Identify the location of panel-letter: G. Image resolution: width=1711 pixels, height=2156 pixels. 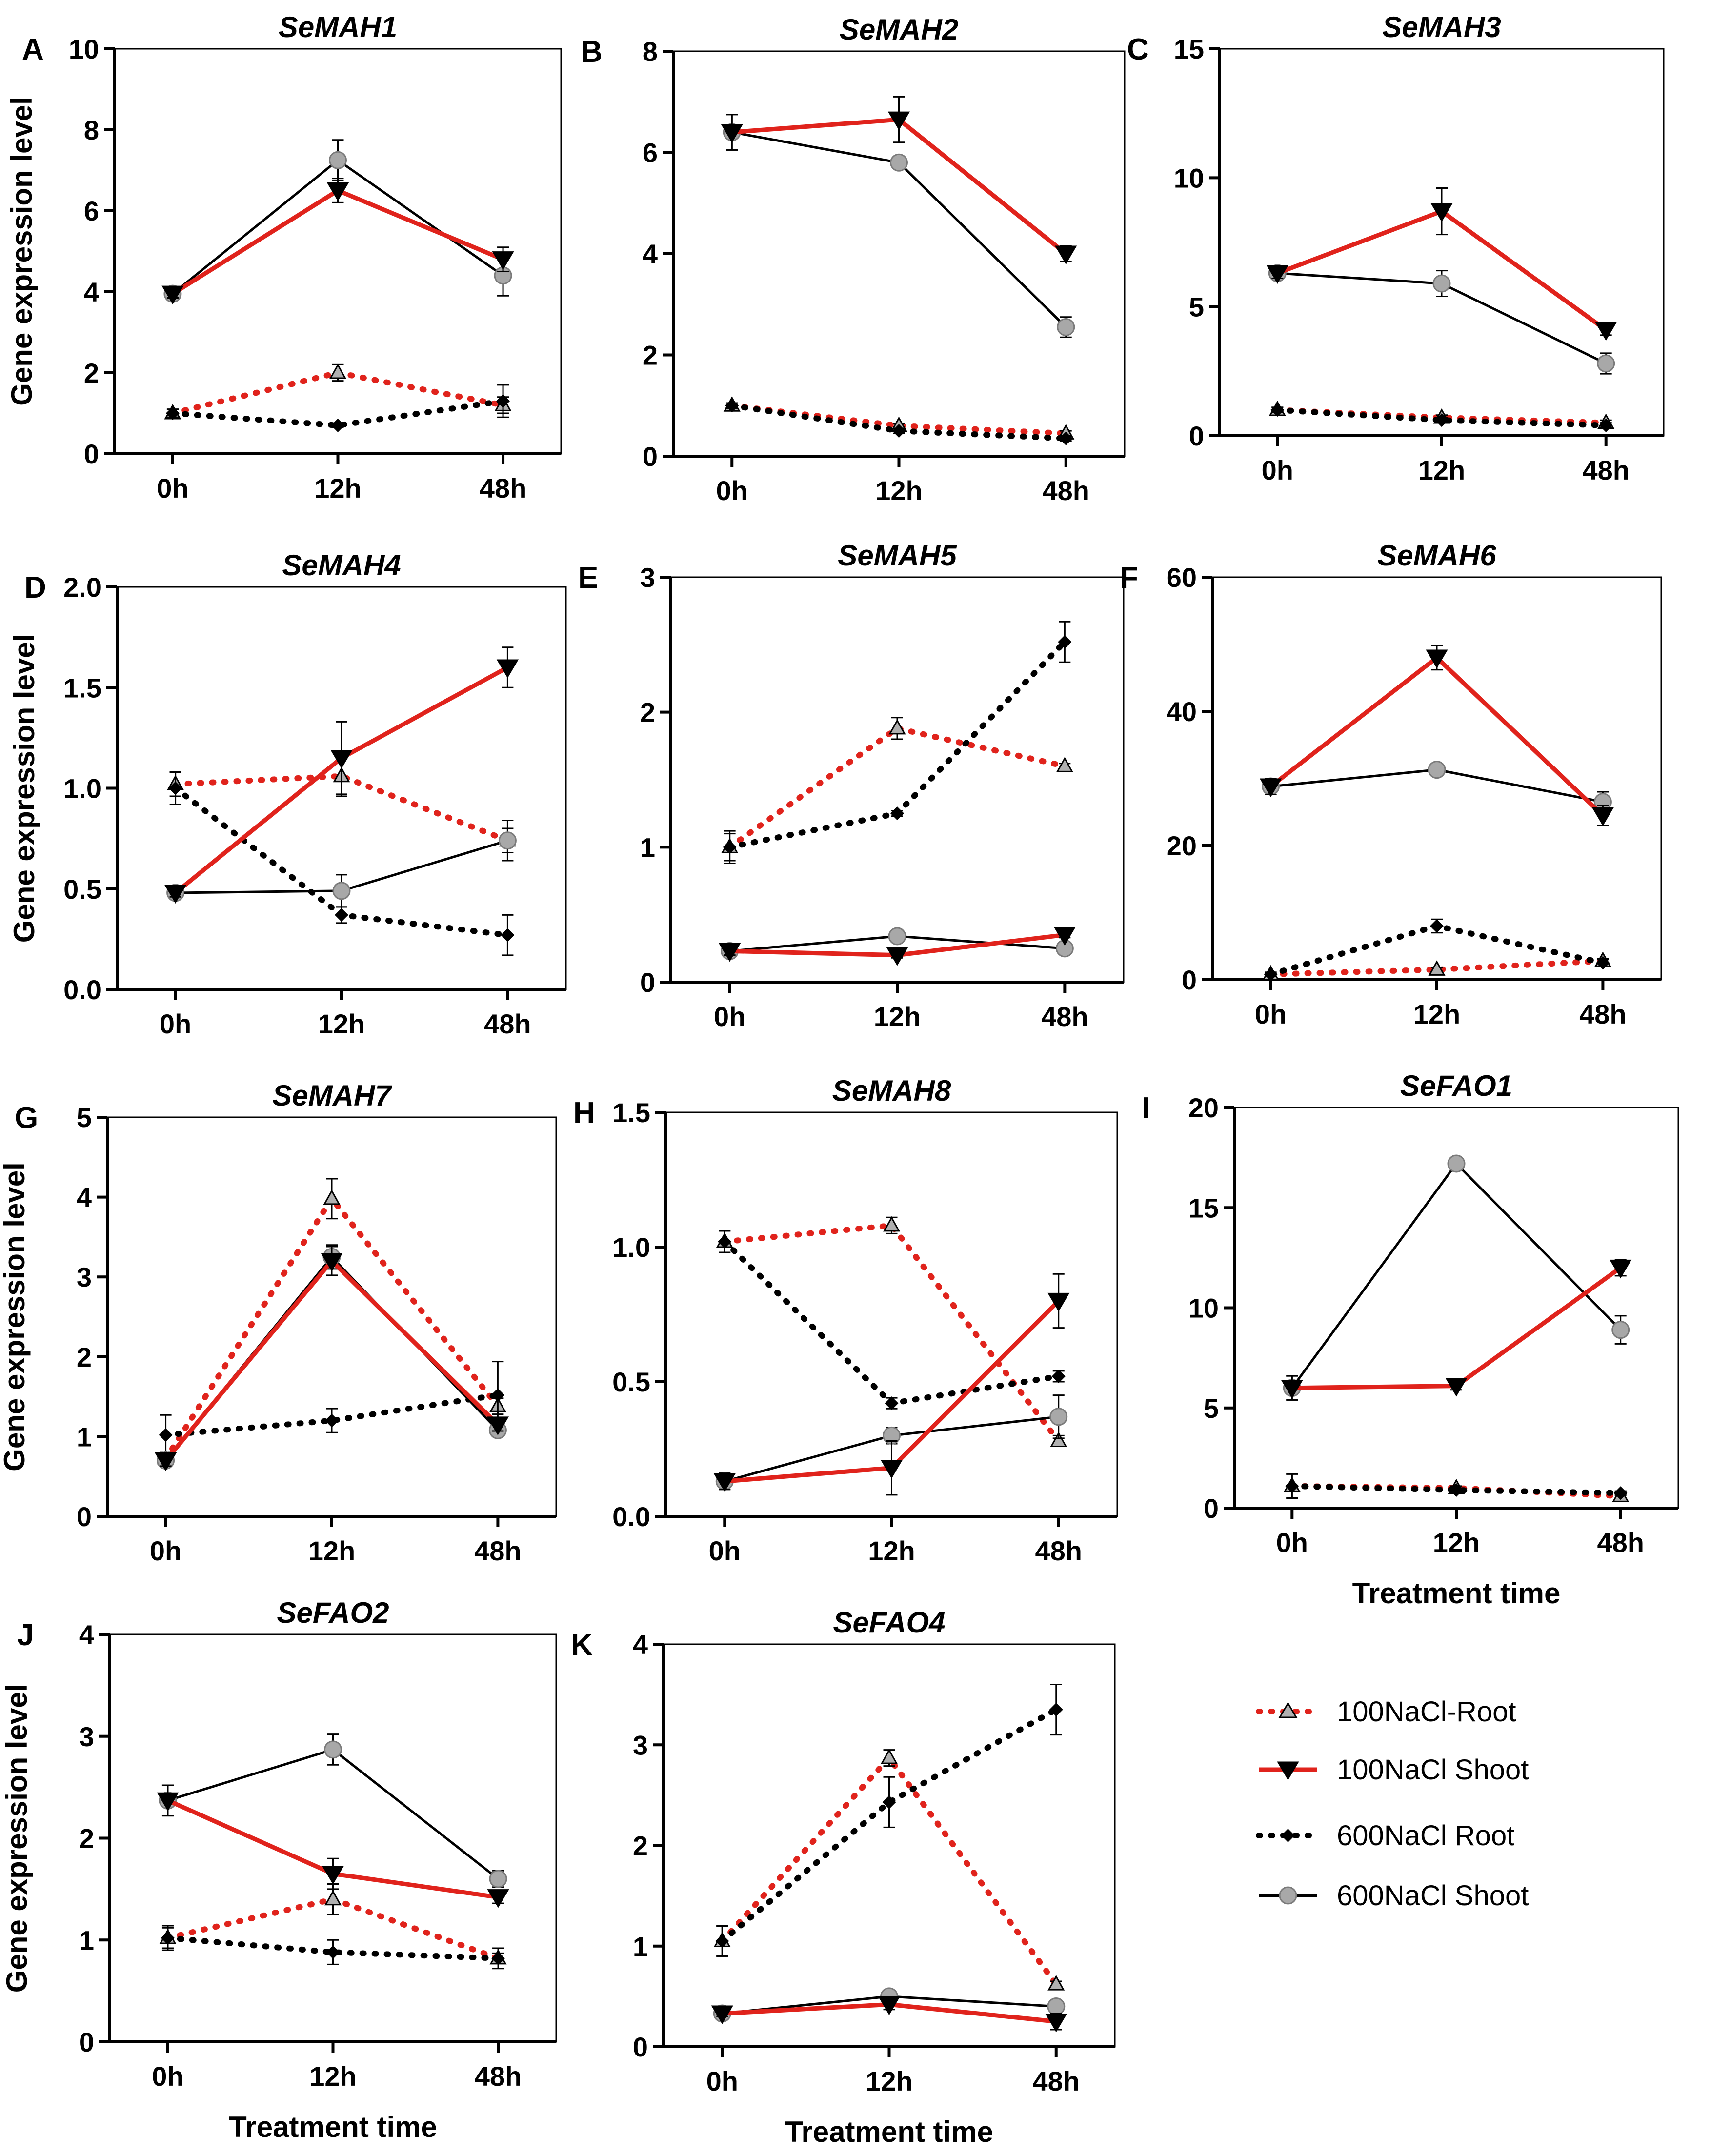
(26, 1118).